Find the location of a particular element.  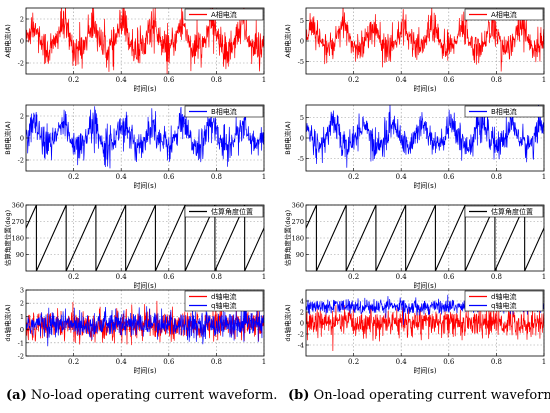

chart-a2: 0.2 0.4 0.6 0.8 1 -2 0 2 时间(s) B相电流(A) B相电流 is located at coordinates (134, 147).